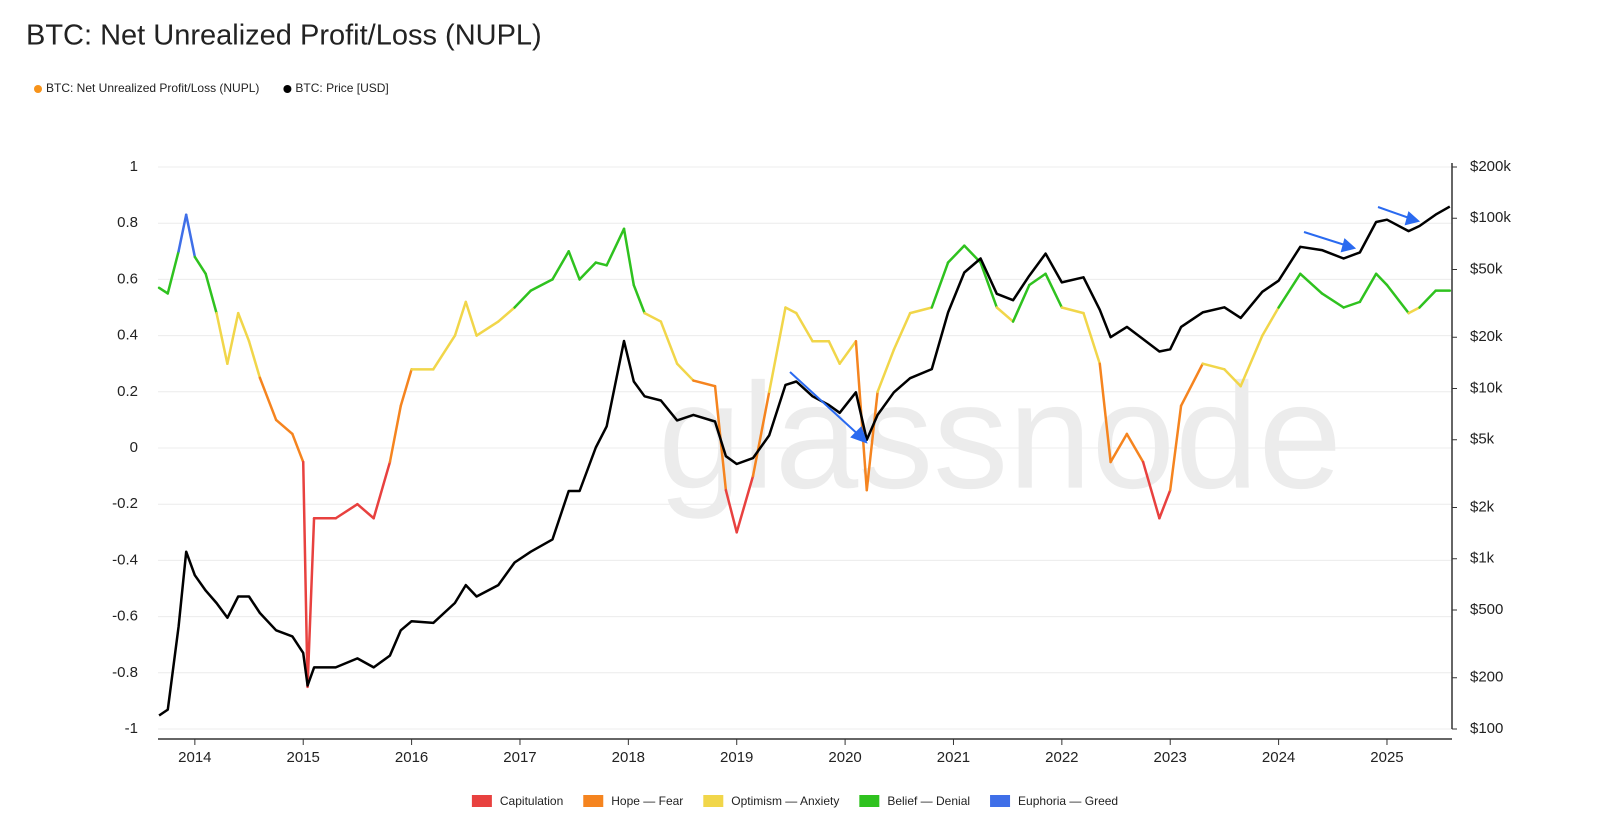 The image size is (1600, 832). I want to click on legend-label: BTC: Net Unrealized Profit/Loss (NUPL), so click(152, 88).